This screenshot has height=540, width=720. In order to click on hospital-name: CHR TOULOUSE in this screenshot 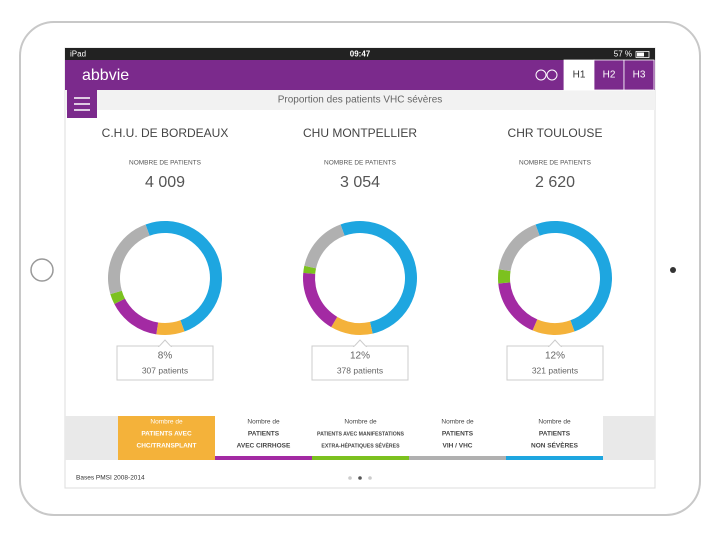, I will do `click(555, 133)`.